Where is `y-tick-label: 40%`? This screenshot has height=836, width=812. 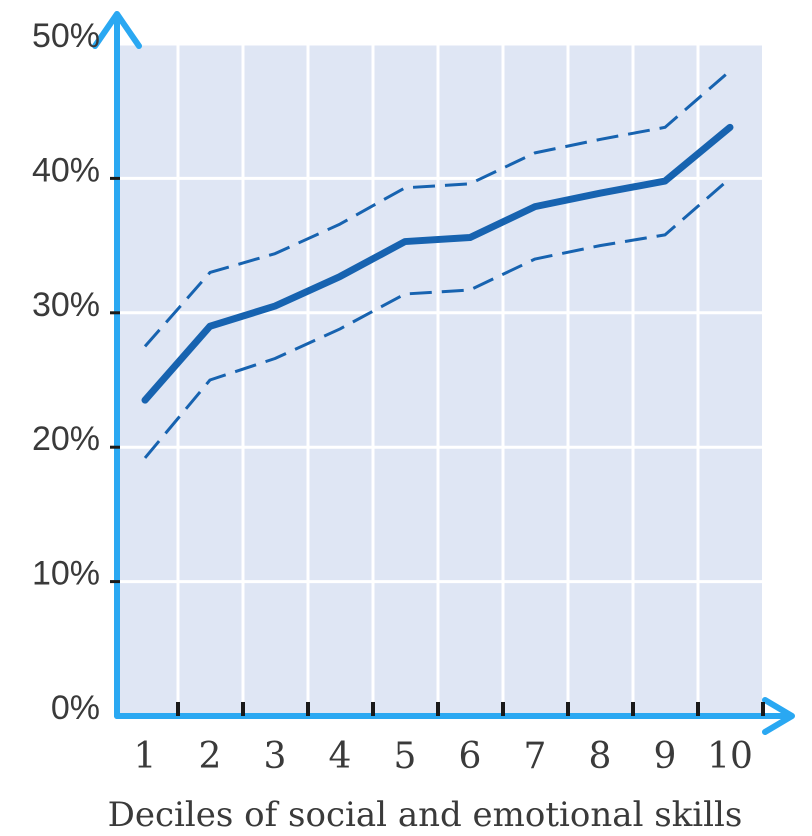
y-tick-label: 40% is located at coordinates (66, 170).